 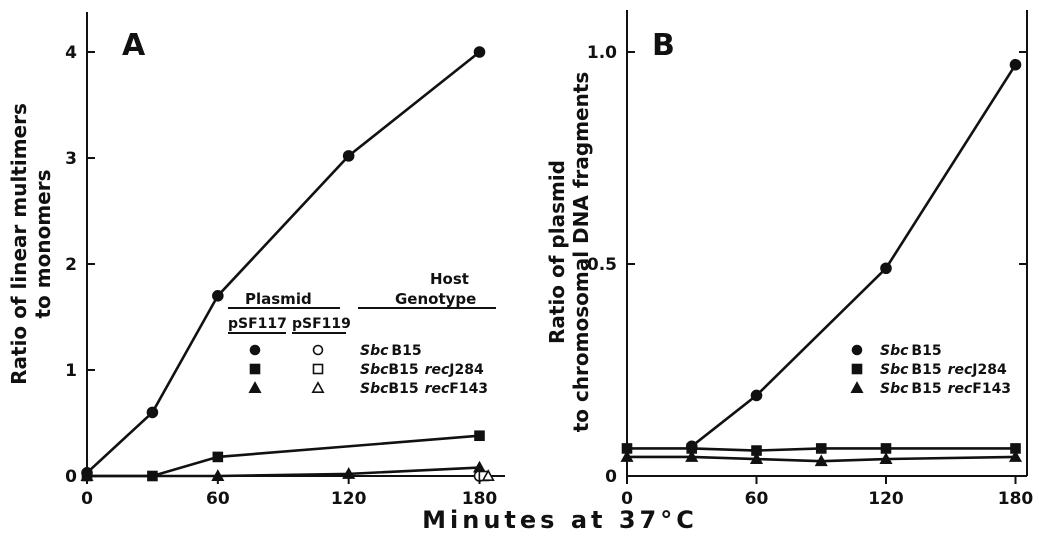 What do you see at coordinates (286, 368) in the screenshot?
I see `legend-a-markers` at bounding box center [286, 368].